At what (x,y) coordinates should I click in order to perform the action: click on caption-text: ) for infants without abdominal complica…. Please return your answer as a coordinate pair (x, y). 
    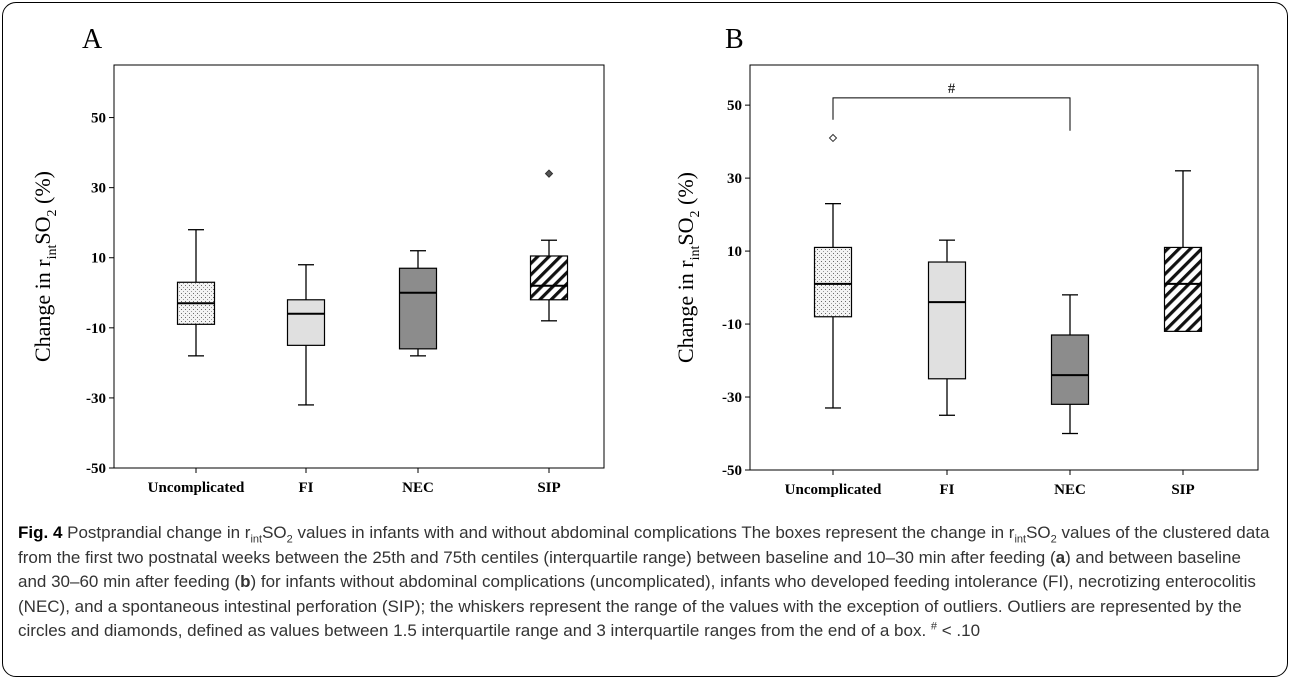
    Looking at the image, I should click on (637, 606).